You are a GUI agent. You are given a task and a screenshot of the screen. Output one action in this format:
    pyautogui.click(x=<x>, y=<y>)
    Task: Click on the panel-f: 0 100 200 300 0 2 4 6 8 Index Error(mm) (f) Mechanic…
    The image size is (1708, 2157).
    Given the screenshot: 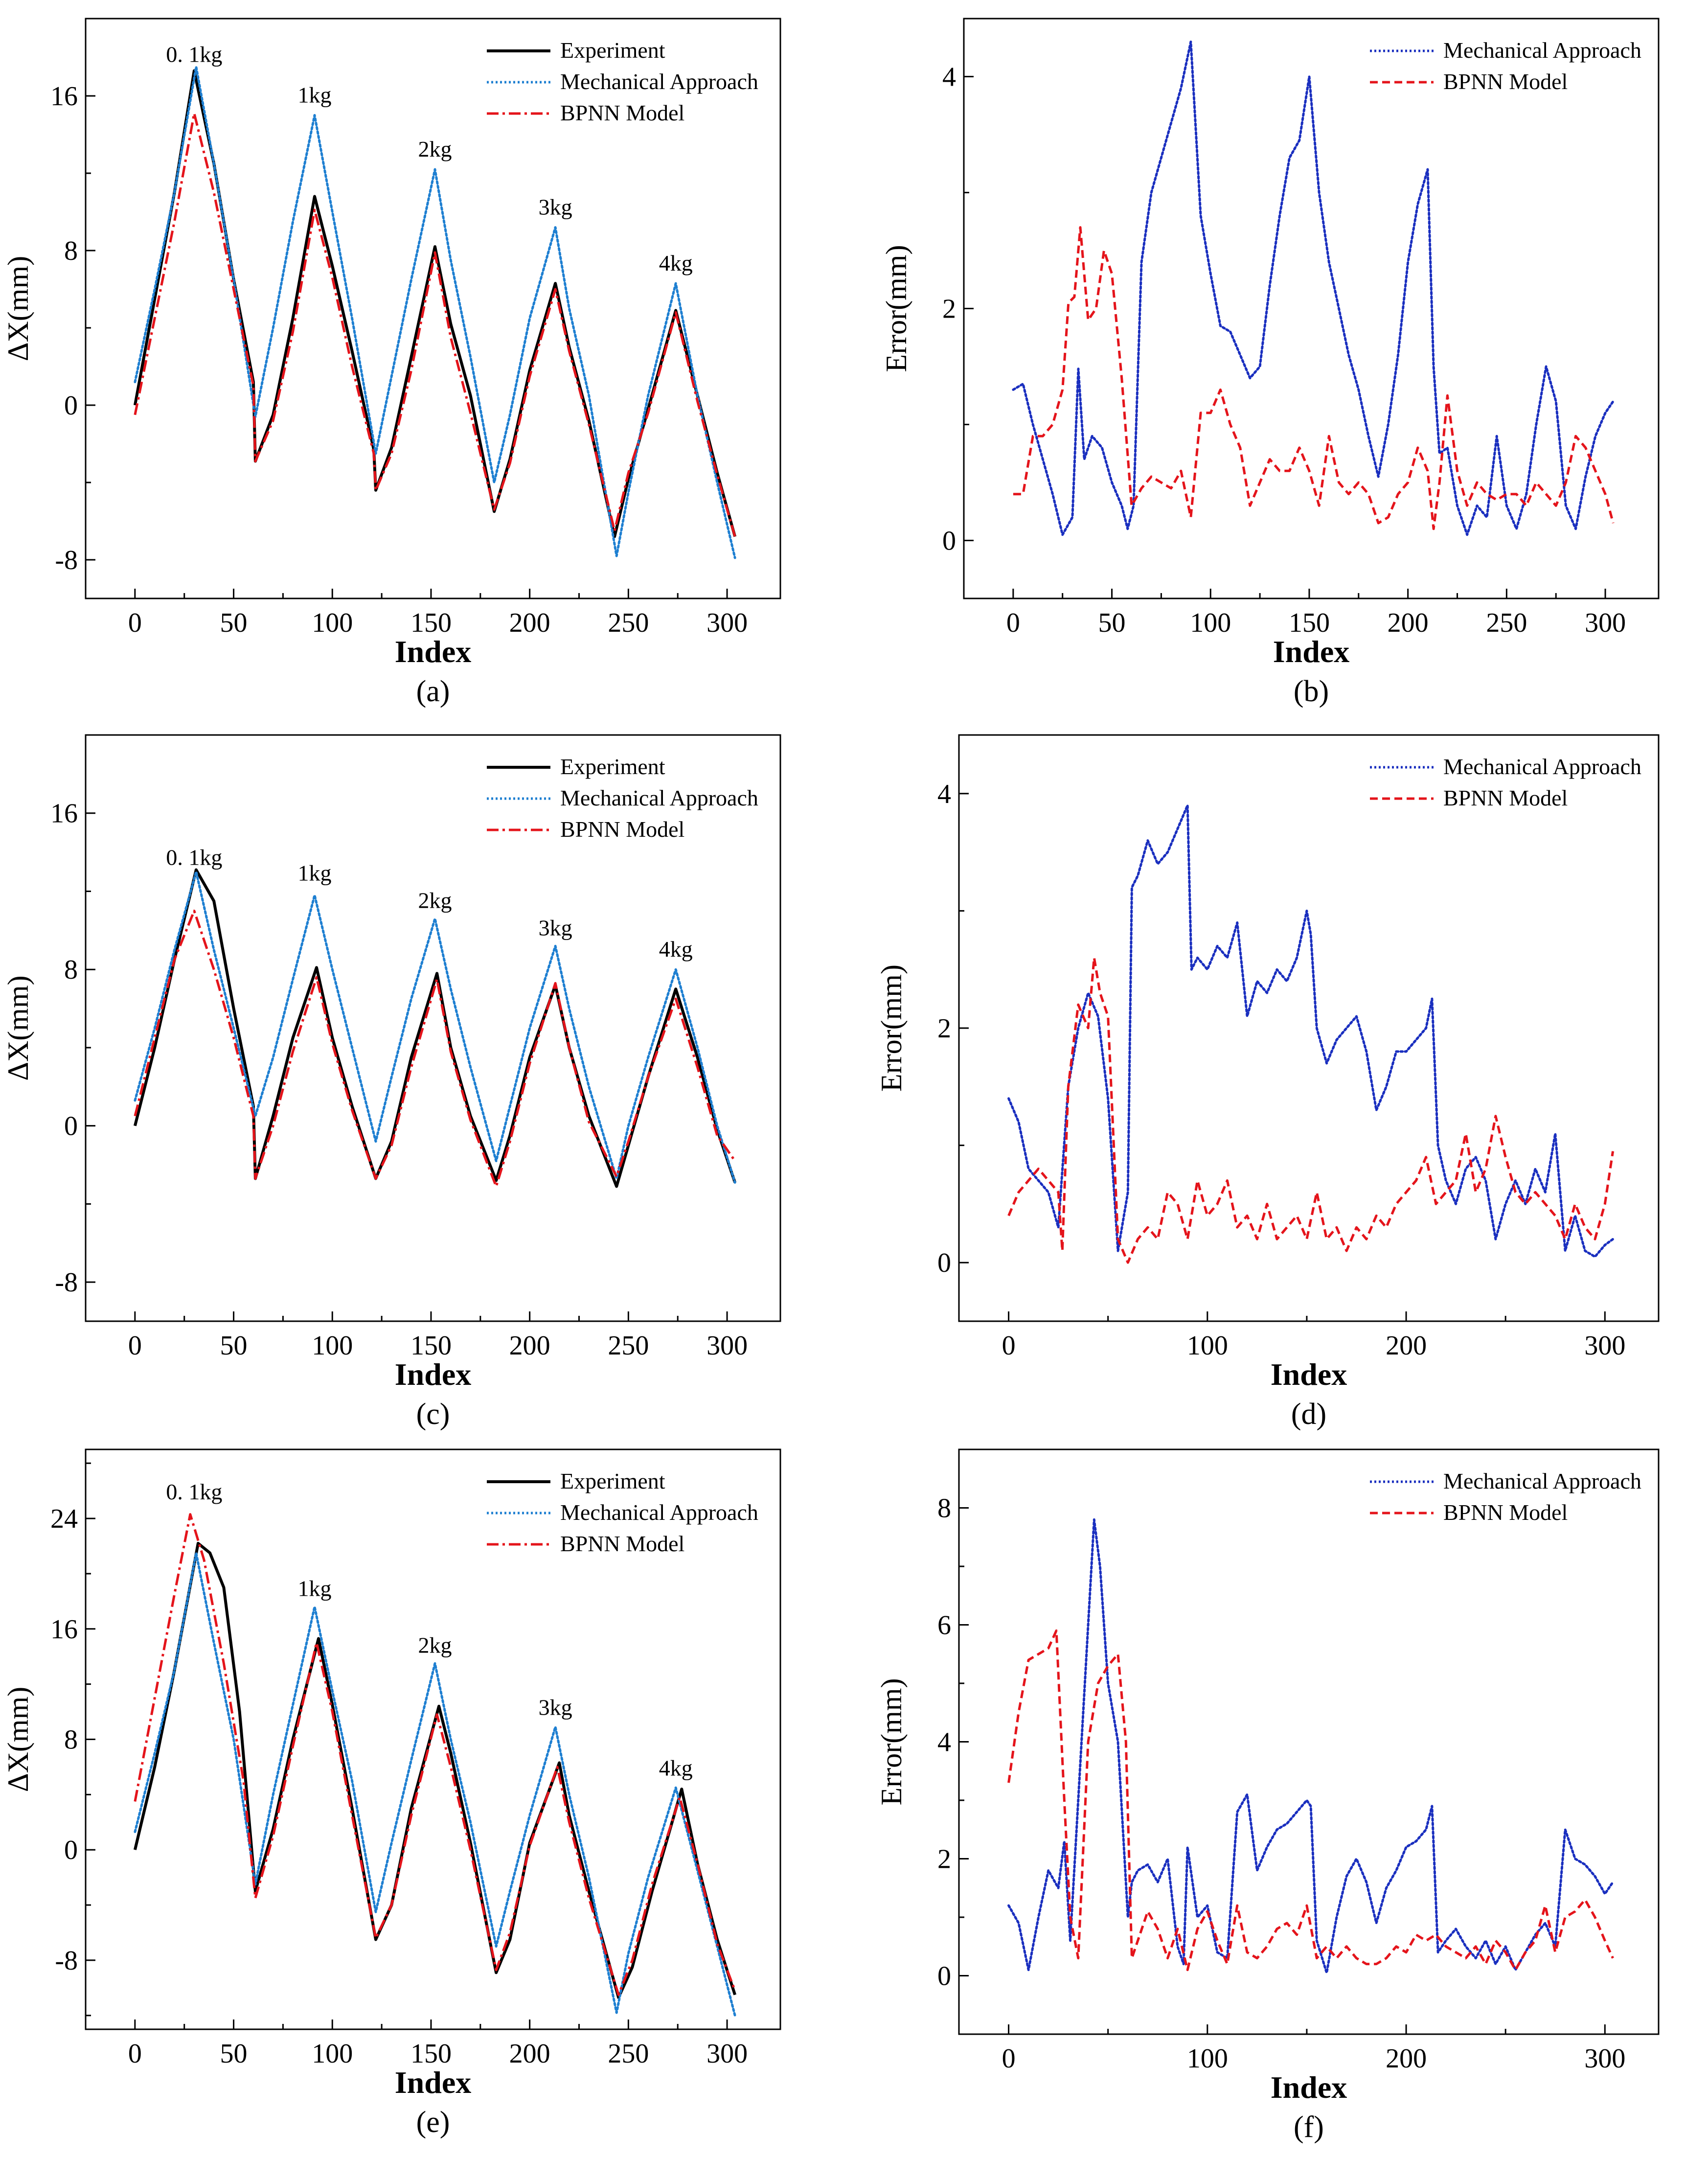 What is the action you would take?
    pyautogui.click(x=1268, y=1796)
    